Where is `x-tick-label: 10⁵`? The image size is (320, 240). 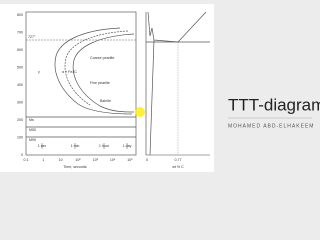 x-tick-label: 10⁵ is located at coordinates (130, 160).